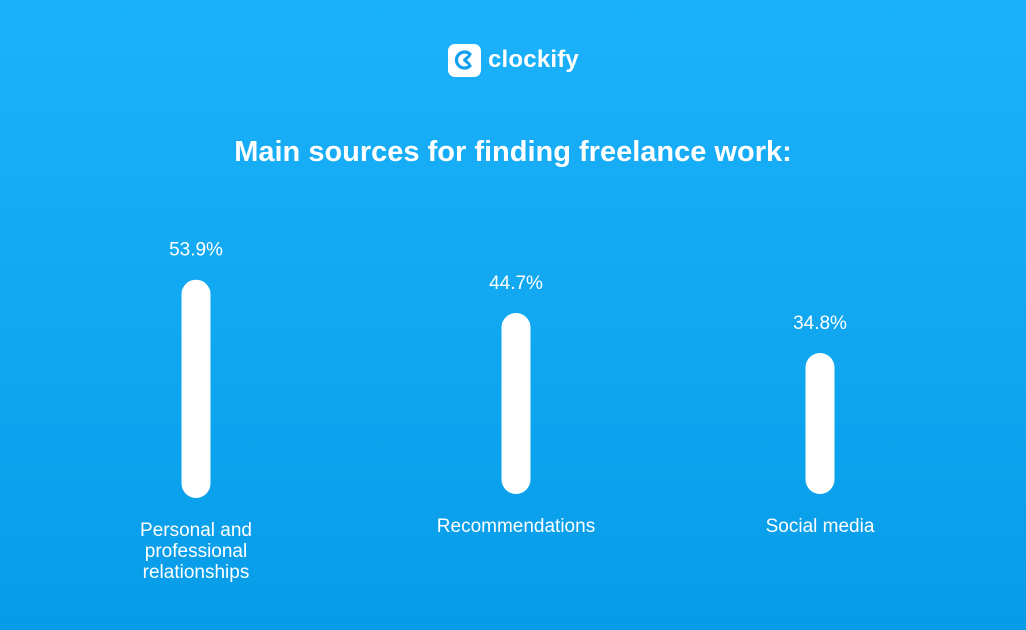 The image size is (1026, 630). I want to click on brand-name: clockify, so click(533, 59).